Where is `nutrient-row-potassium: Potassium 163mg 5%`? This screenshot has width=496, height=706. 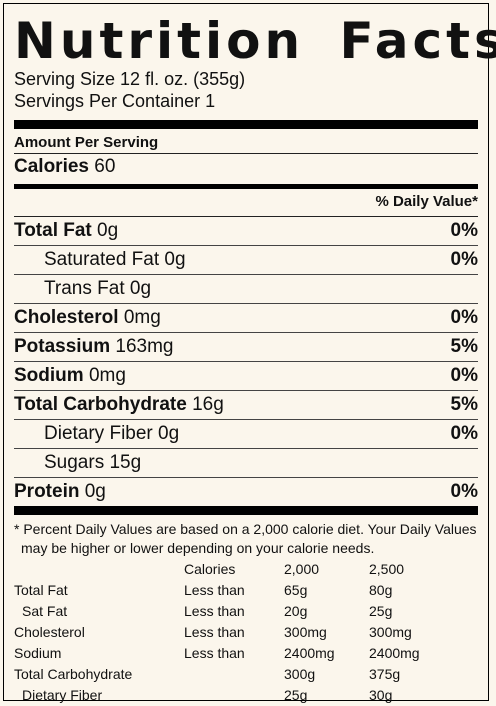 nutrient-row-potassium: Potassium 163mg 5% is located at coordinates (246, 346).